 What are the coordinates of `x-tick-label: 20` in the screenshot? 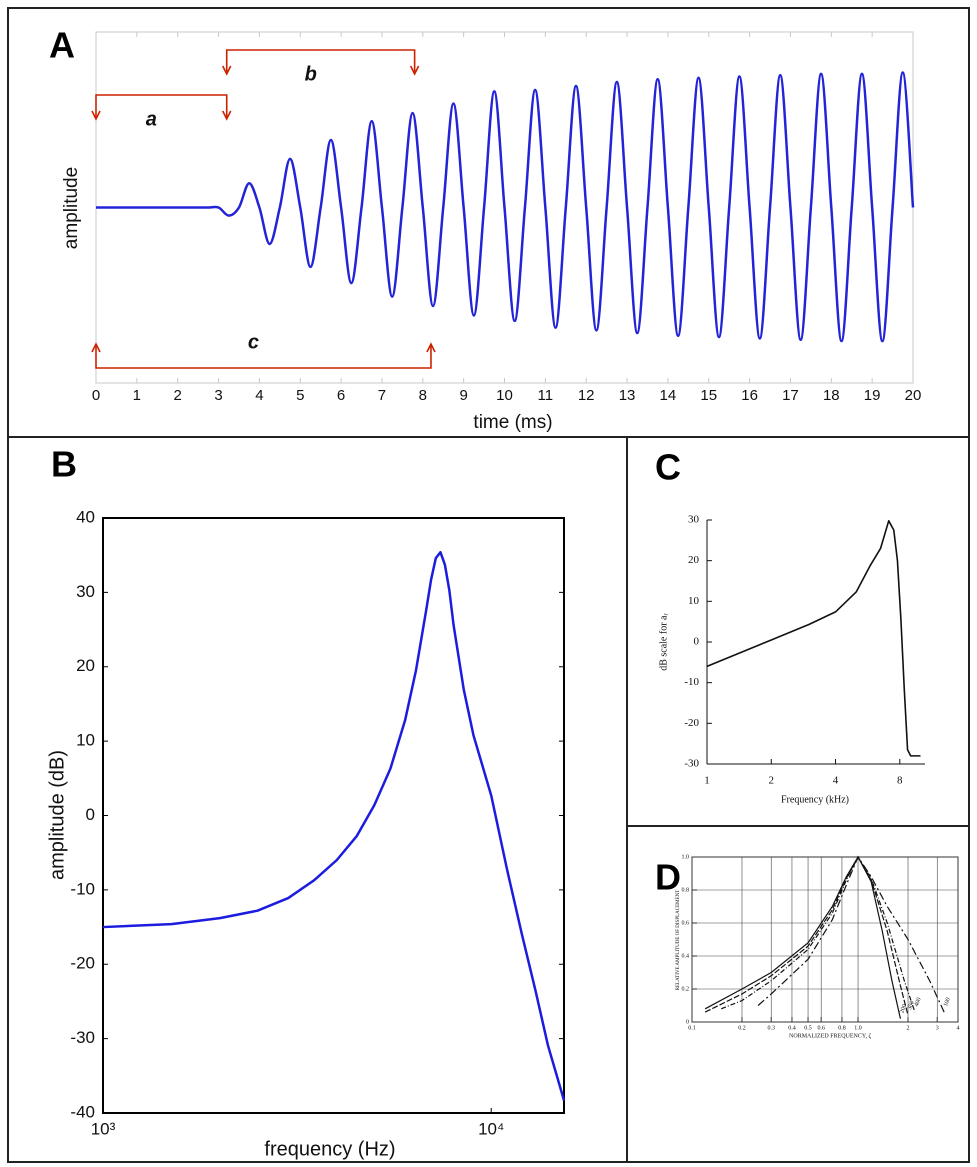 It's located at (913, 395).